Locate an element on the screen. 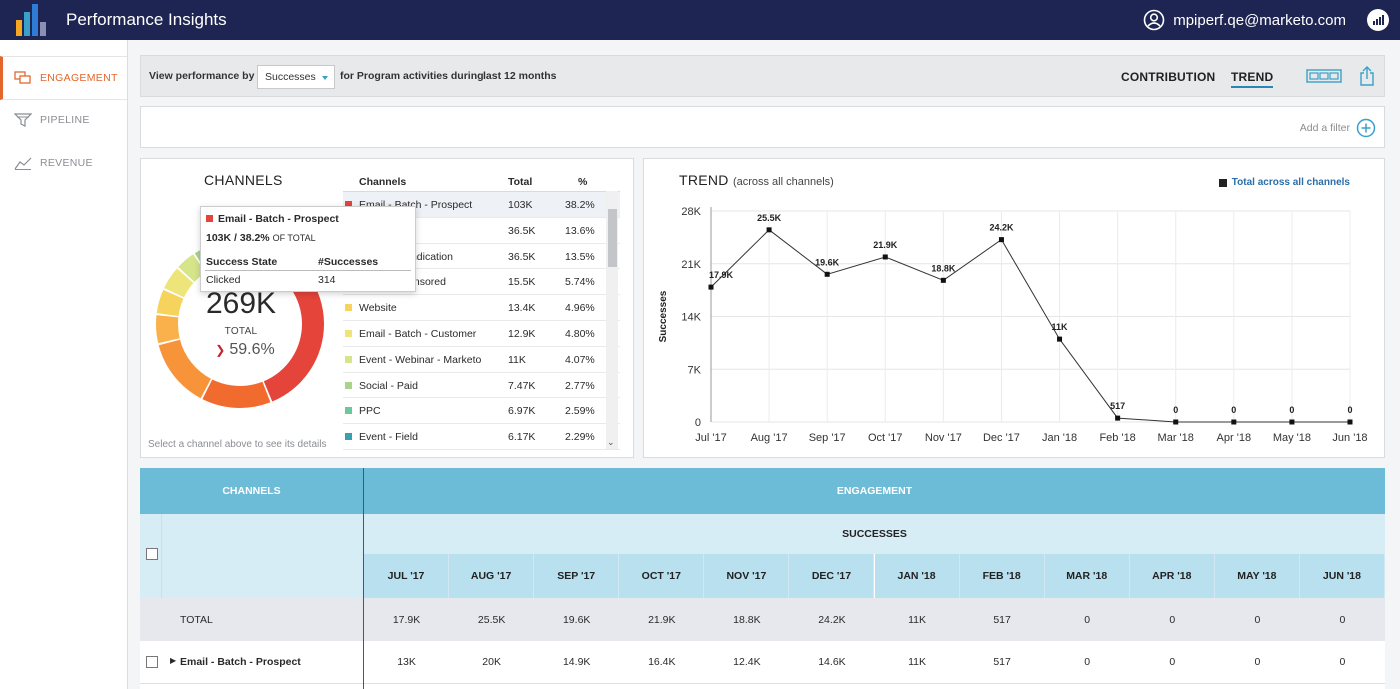 Image resolution: width=1400 pixels, height=689 pixels. channel-row: Event - Webinar - Marketo 11K 4.07% is located at coordinates (481, 360).